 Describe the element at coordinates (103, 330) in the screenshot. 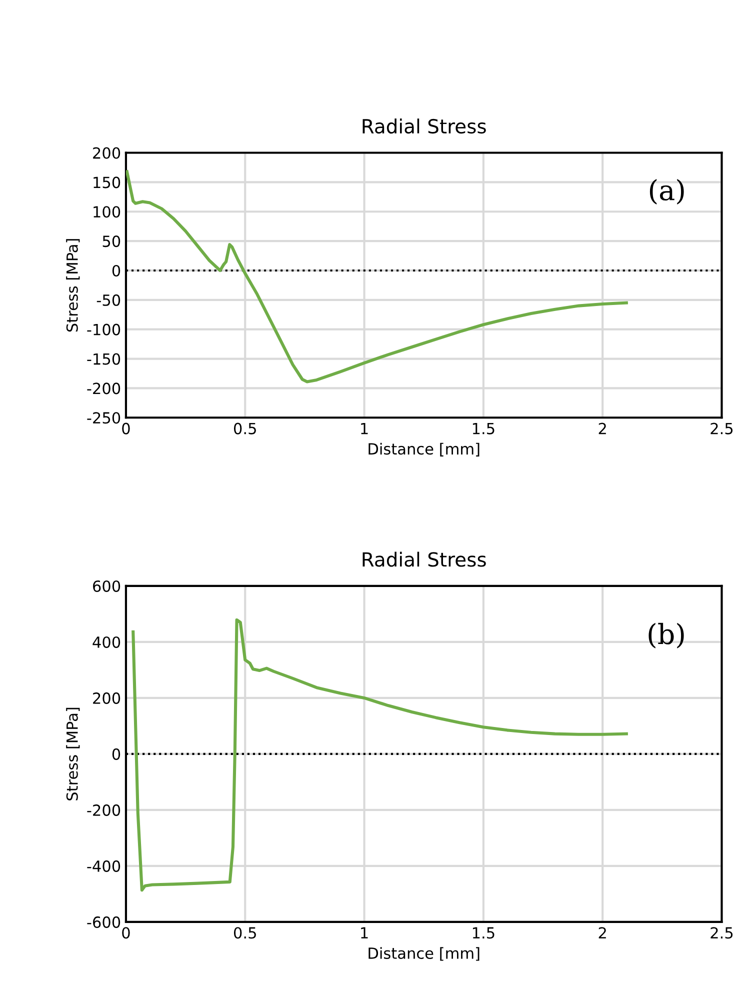

I see `y-tick-label: -100` at that location.